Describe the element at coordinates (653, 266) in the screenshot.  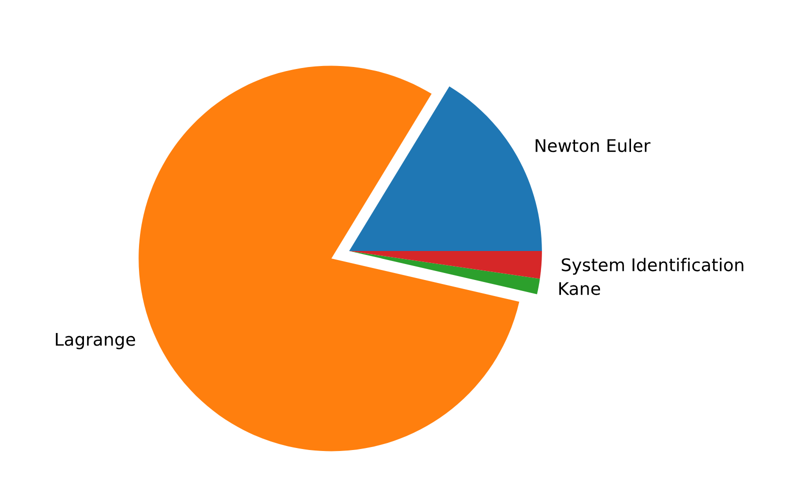
I see `slice-label: System Identification` at that location.